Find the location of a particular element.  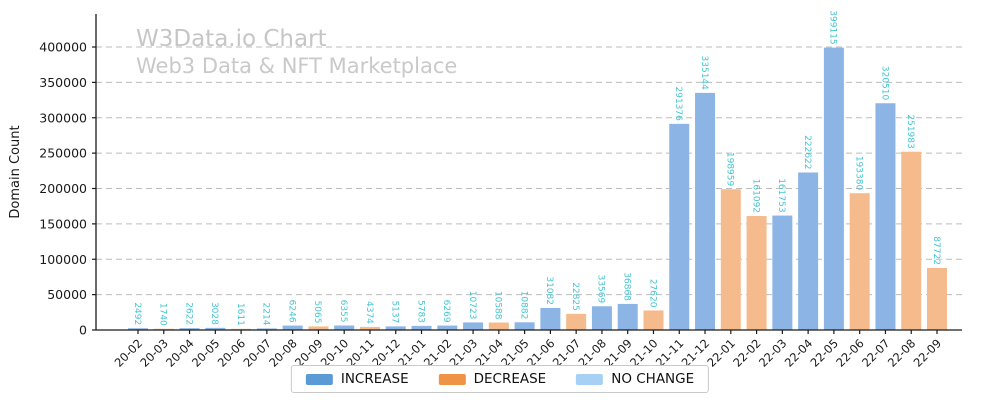

bar-value-label: 10723 is located at coordinates (472, 305).